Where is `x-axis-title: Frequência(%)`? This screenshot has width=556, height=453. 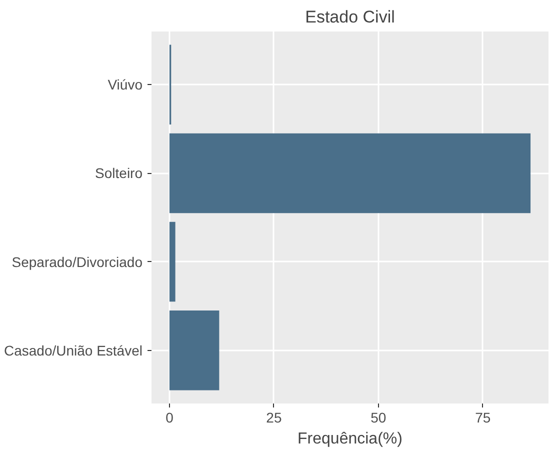 x-axis-title: Frequência(%) is located at coordinates (350, 439).